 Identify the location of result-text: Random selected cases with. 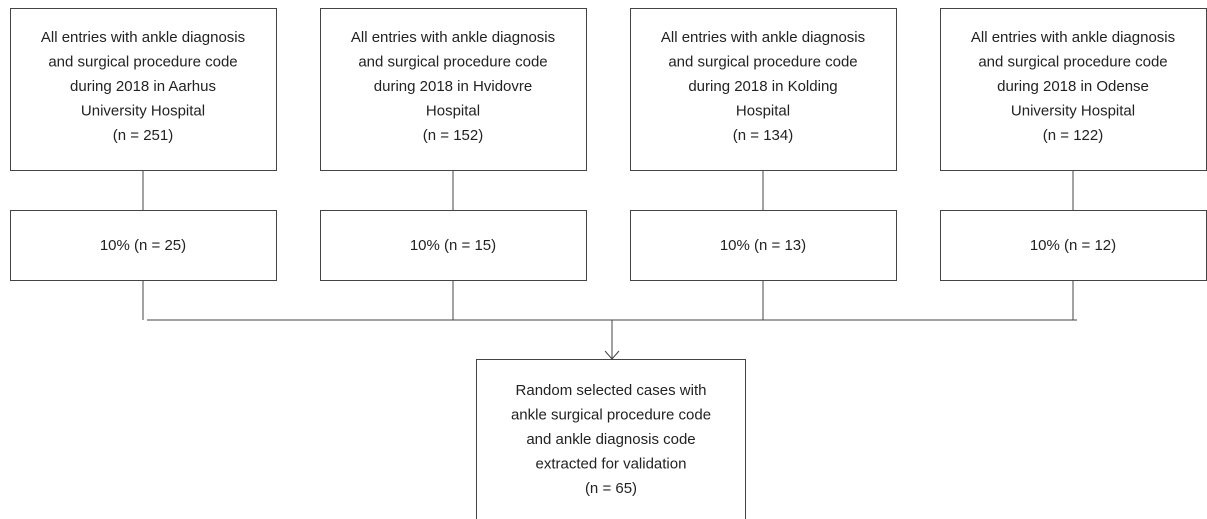
(611, 390).